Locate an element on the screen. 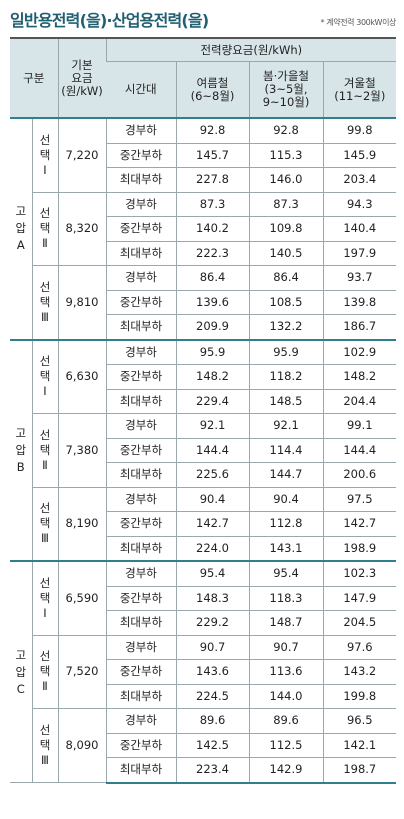 The height and width of the screenshot is (819, 404). winter-rate-cell: 97.6 is located at coordinates (359, 647).